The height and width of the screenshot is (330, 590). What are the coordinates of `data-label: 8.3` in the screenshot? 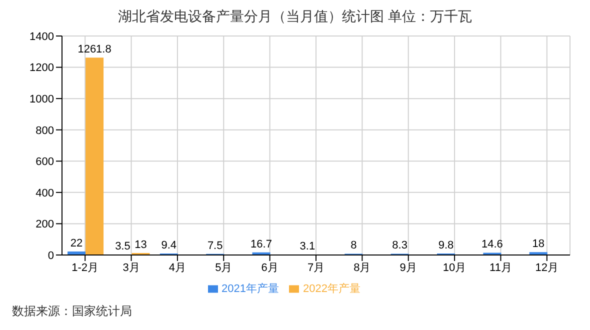 It's located at (400, 246).